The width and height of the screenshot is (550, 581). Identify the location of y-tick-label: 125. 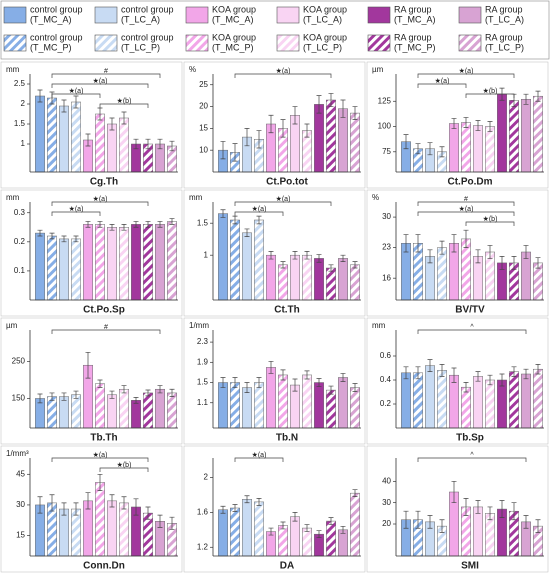
(385, 100).